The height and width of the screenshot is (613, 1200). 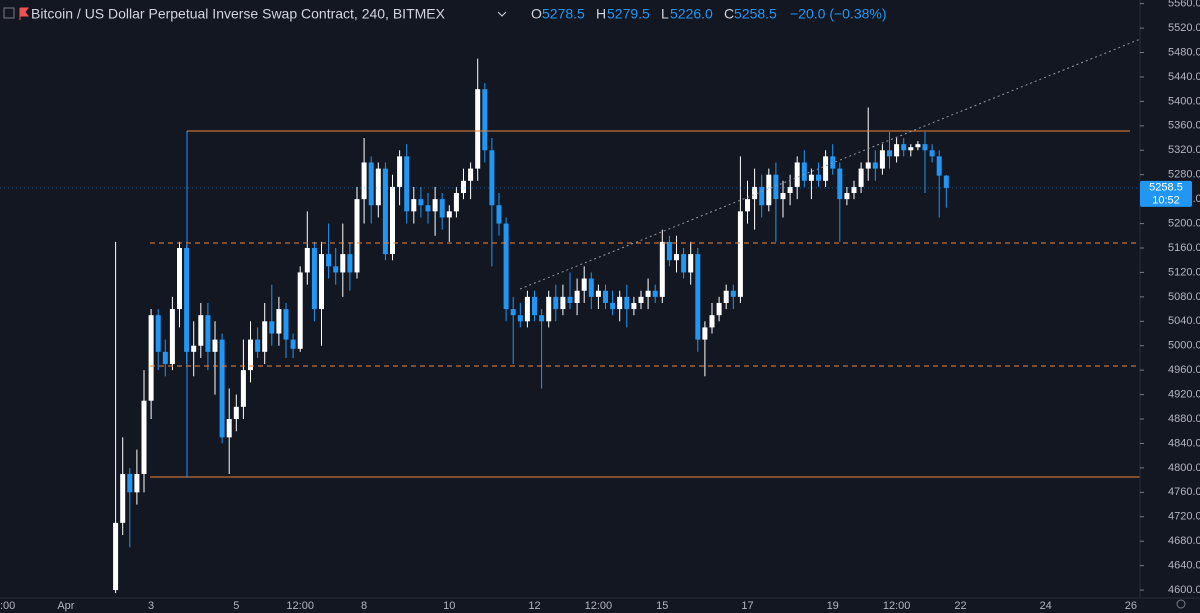 What do you see at coordinates (662, 606) in the screenshot?
I see `x-tick-label: 15` at bounding box center [662, 606].